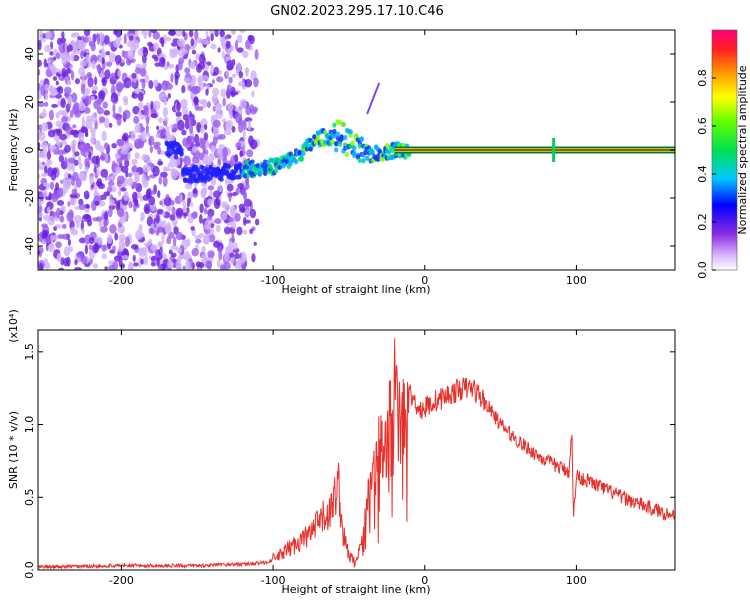 The height and width of the screenshot is (600, 750). What do you see at coordinates (576, 280) in the screenshot?
I see `x-tick-label: 100` at bounding box center [576, 280].